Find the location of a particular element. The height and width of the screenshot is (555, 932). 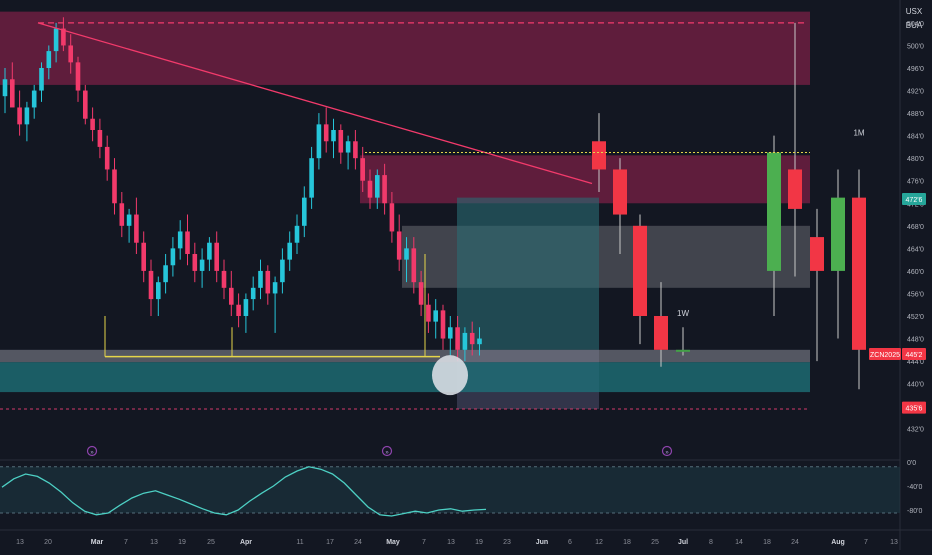

lower-price-label: 435'6 is located at coordinates (914, 409).